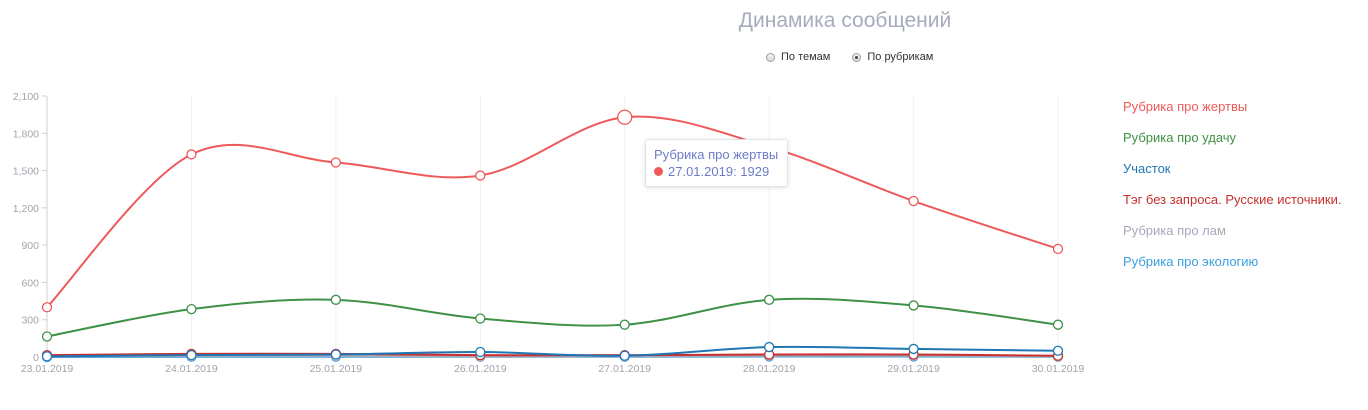 Image resolution: width=1368 pixels, height=410 pixels. I want to click on radio-by-topics-label: По темам, so click(806, 57).